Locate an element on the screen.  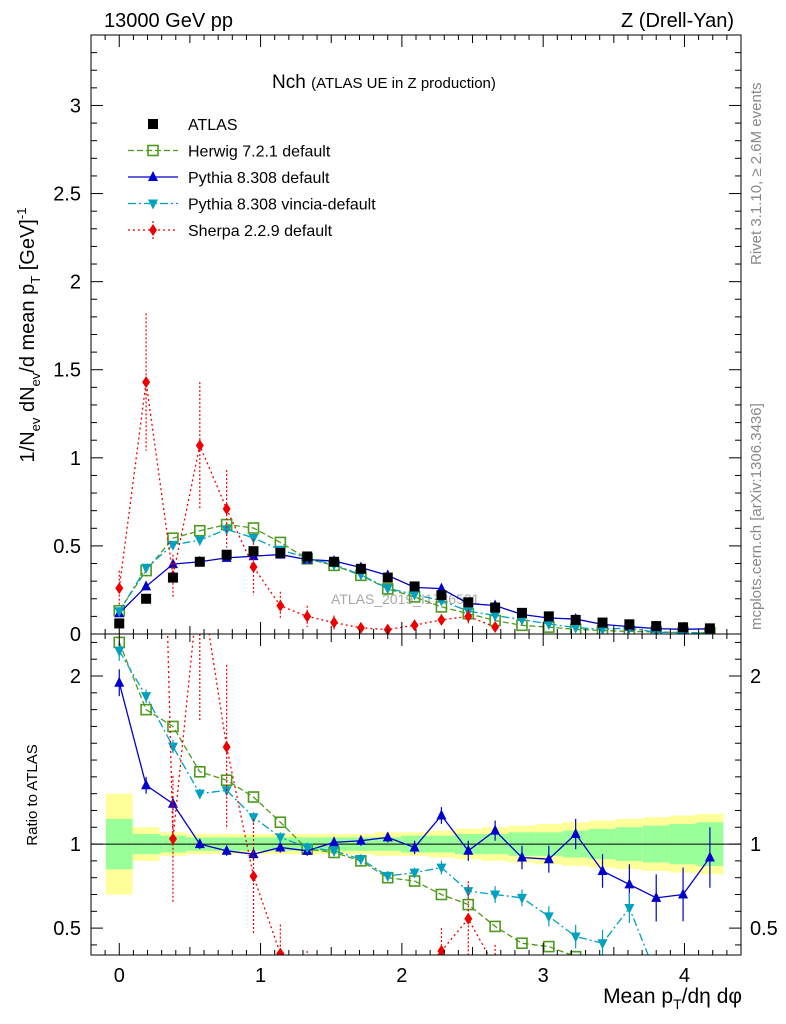
legend-entry: Sherpa 2.2.9 default is located at coordinates (230, 230).